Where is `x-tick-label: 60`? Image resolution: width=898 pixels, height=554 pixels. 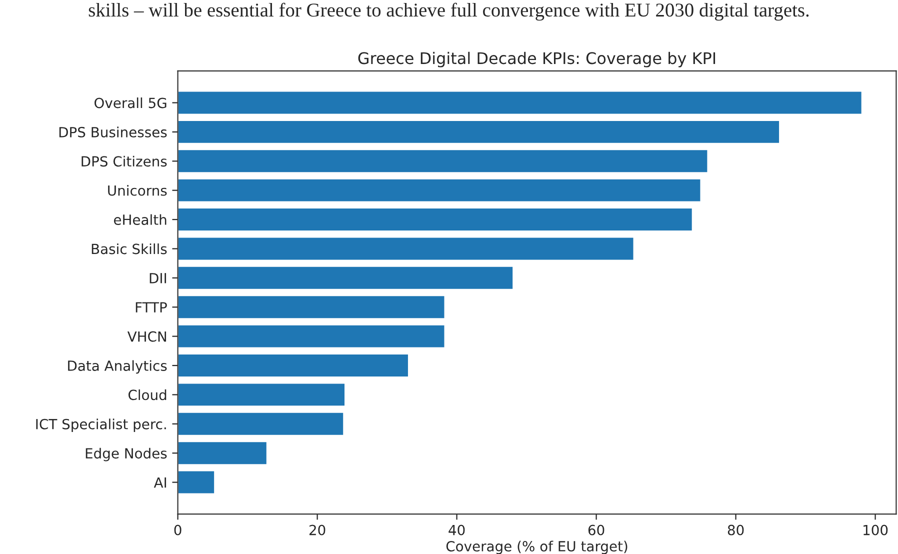 x-tick-label: 60 is located at coordinates (596, 530).